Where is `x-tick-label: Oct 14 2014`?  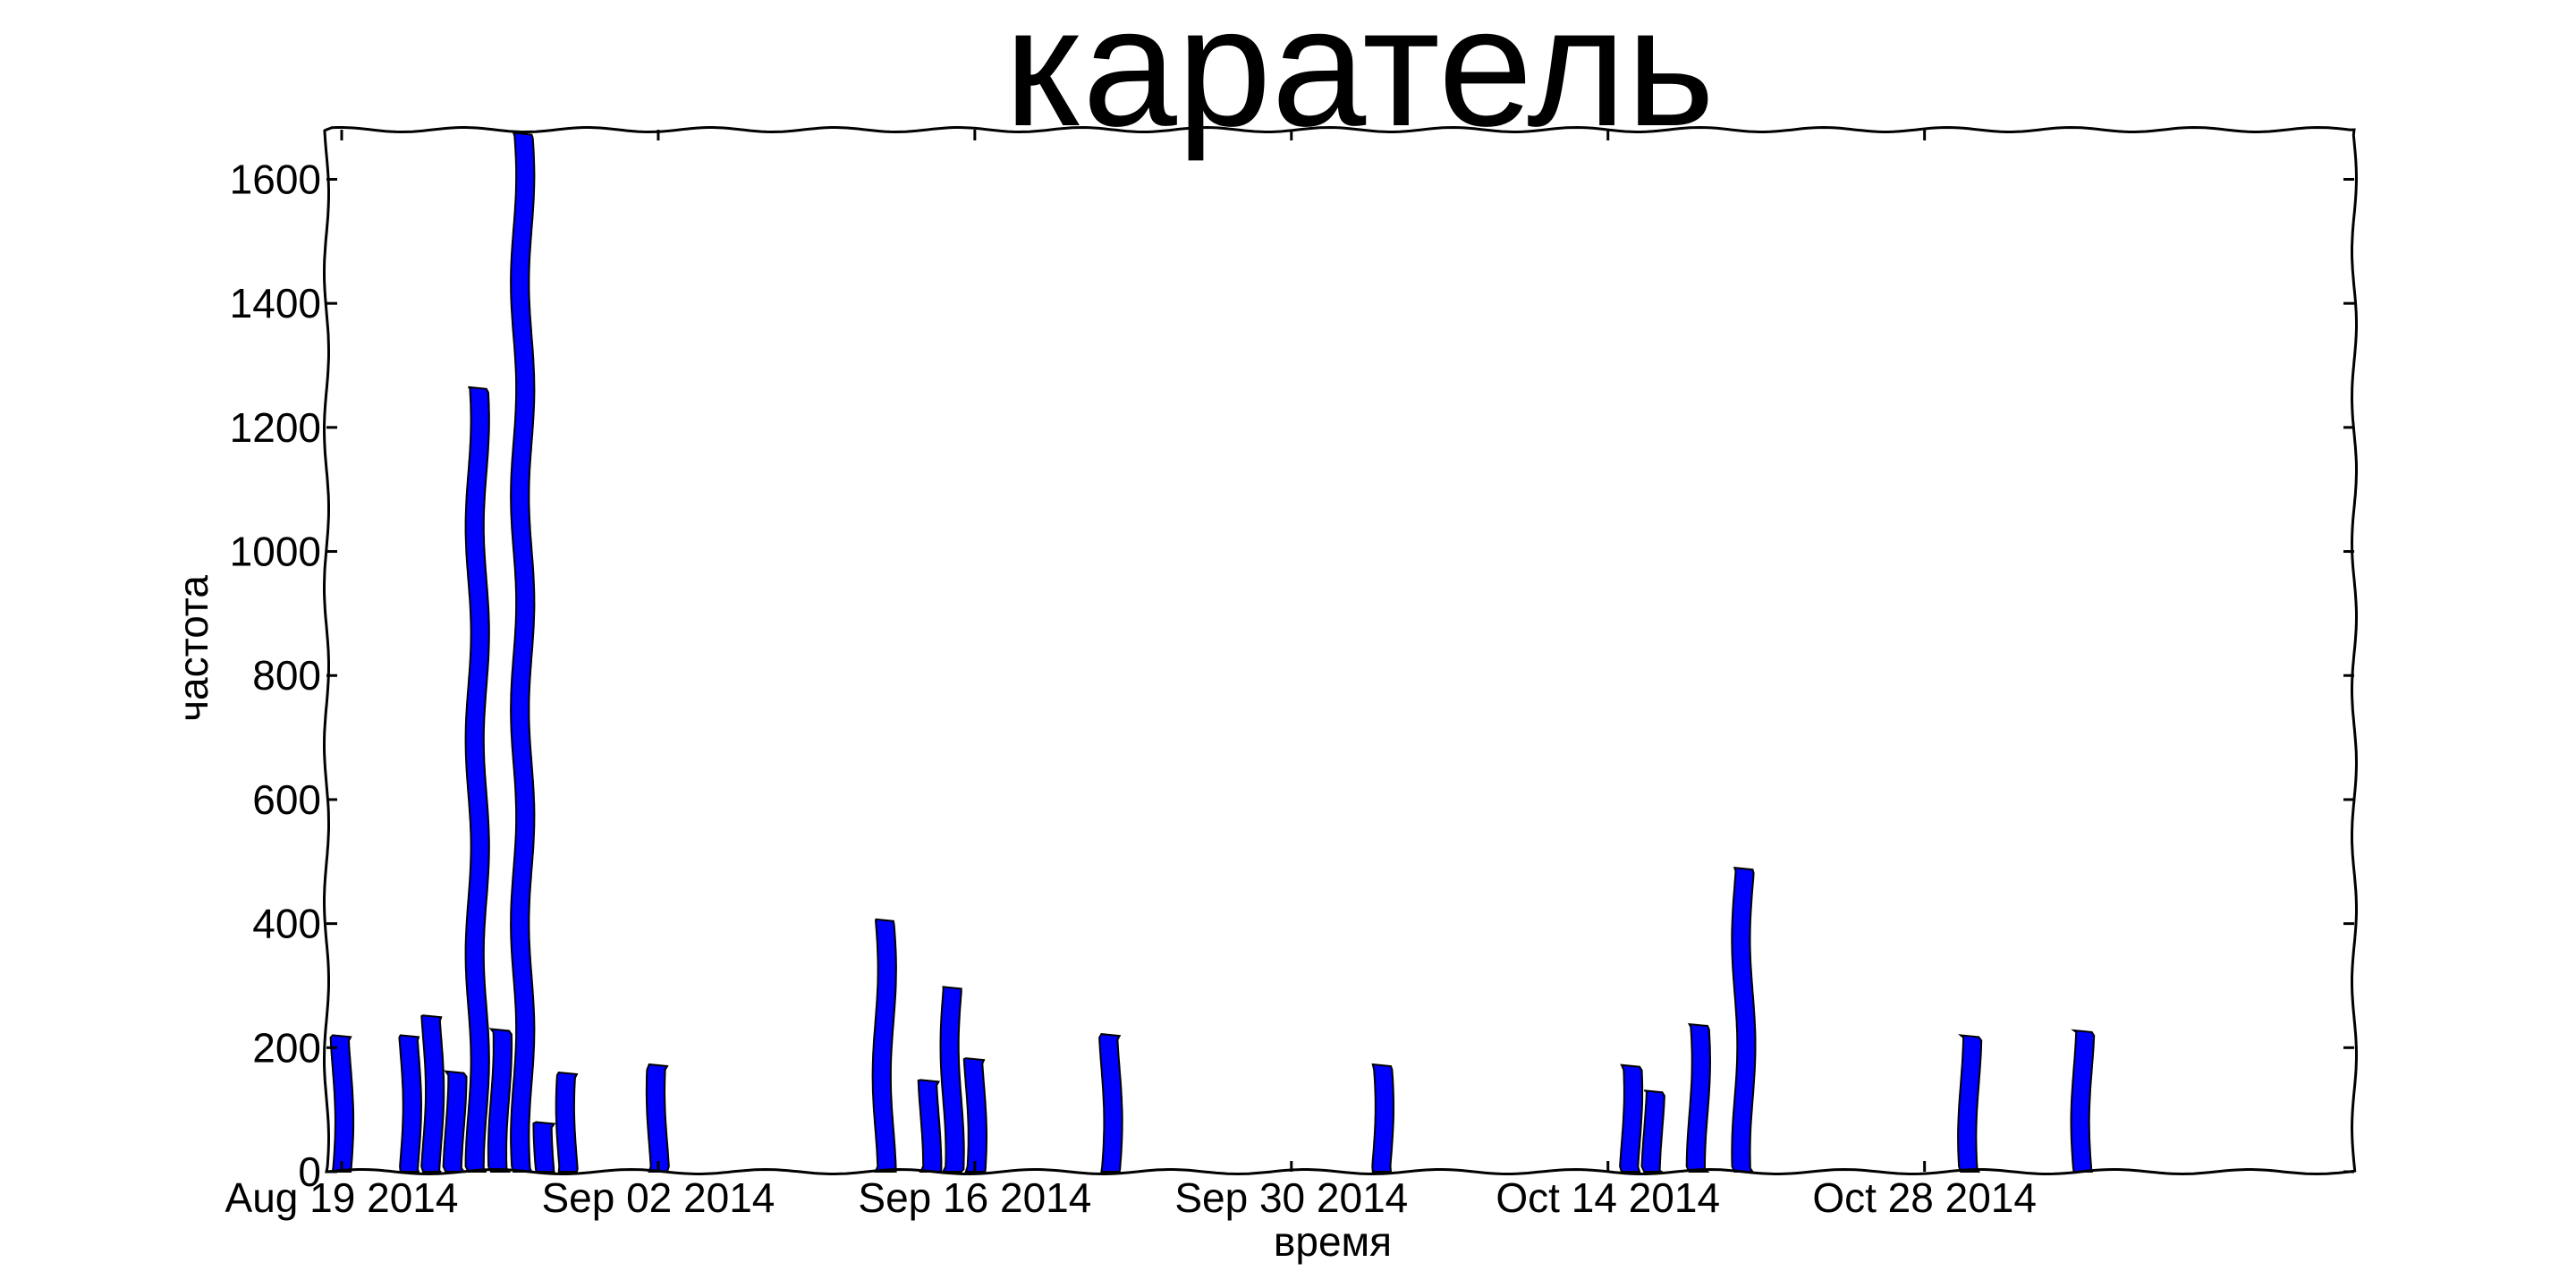 x-tick-label: Oct 14 2014 is located at coordinates (1608, 1197).